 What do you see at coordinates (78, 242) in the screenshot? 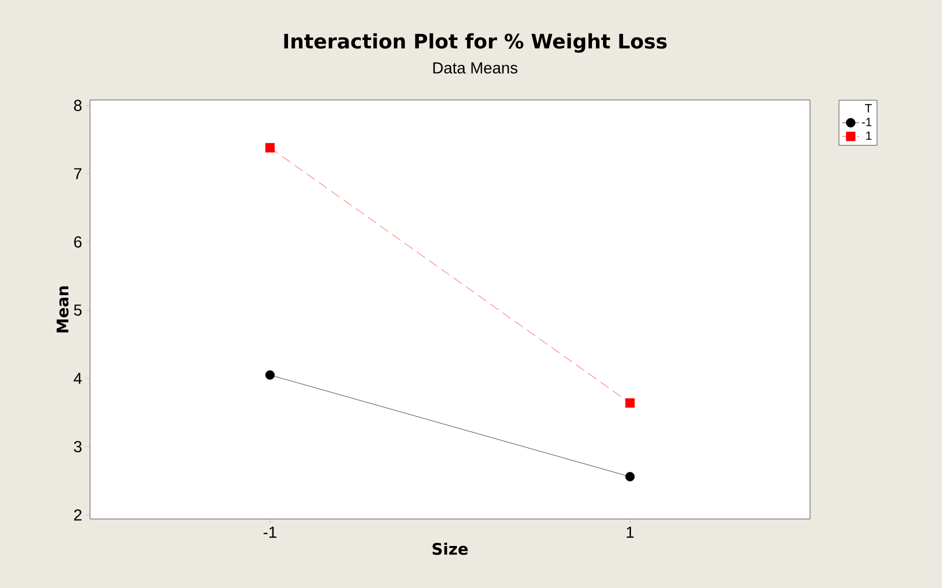
I see `y-tick-label: 6` at bounding box center [78, 242].